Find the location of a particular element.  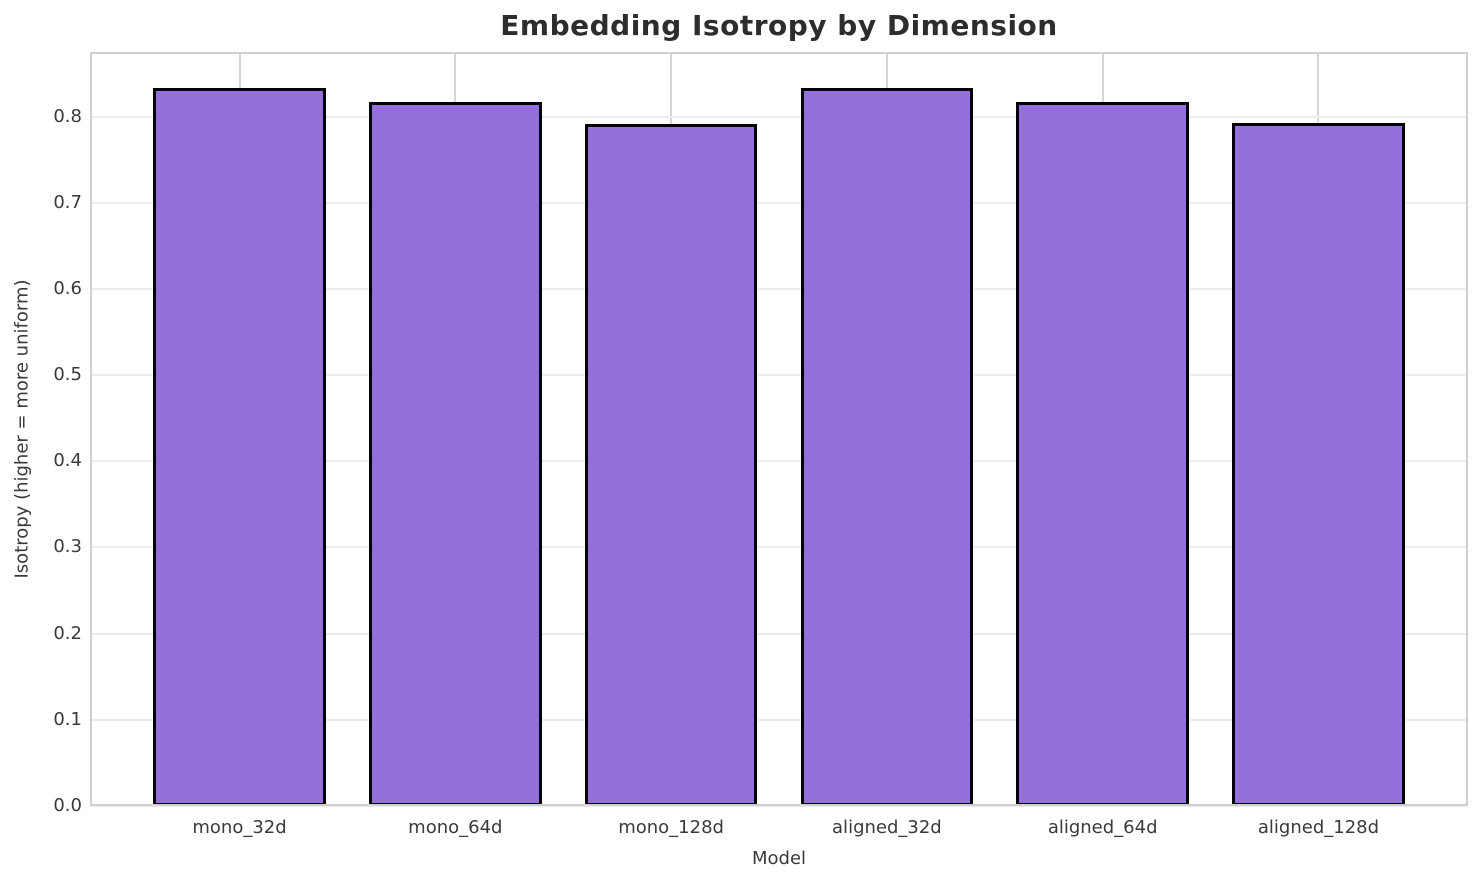

gridline-y-0.2 is located at coordinates (779, 633).